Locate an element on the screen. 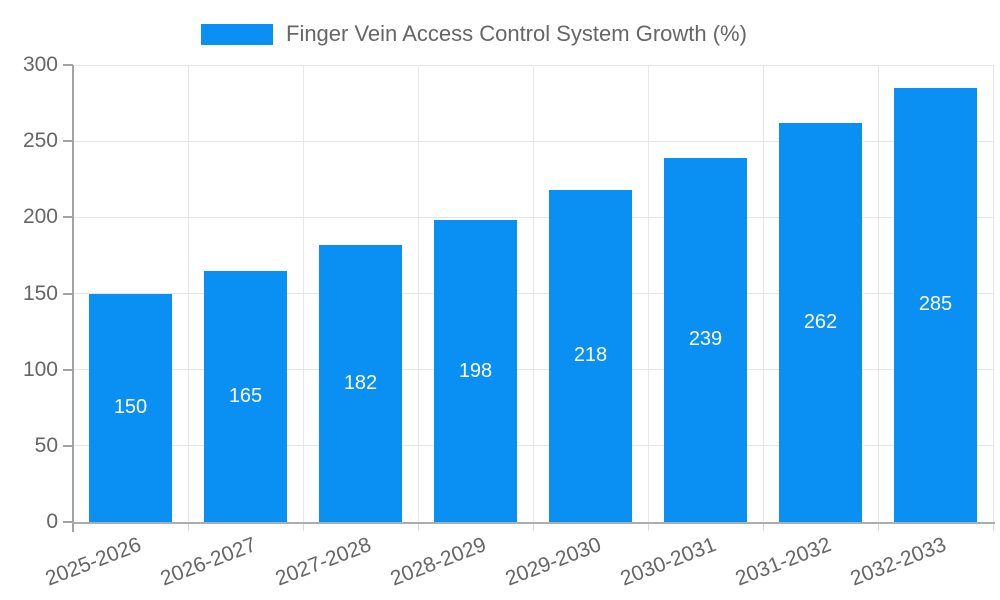 Image resolution: width=1000 pixels, height=600 pixels. bar-value-label: 182 is located at coordinates (360, 382).